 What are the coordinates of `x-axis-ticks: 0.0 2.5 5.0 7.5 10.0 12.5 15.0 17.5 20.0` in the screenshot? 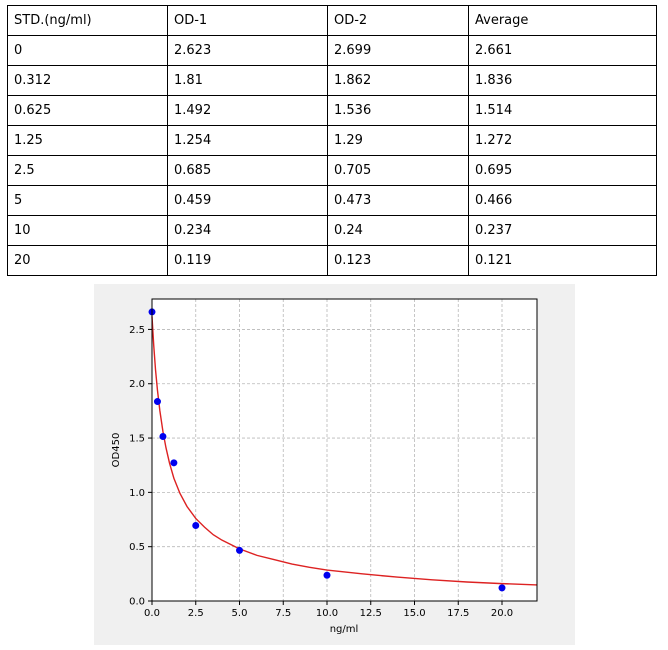 It's located at (328, 610).